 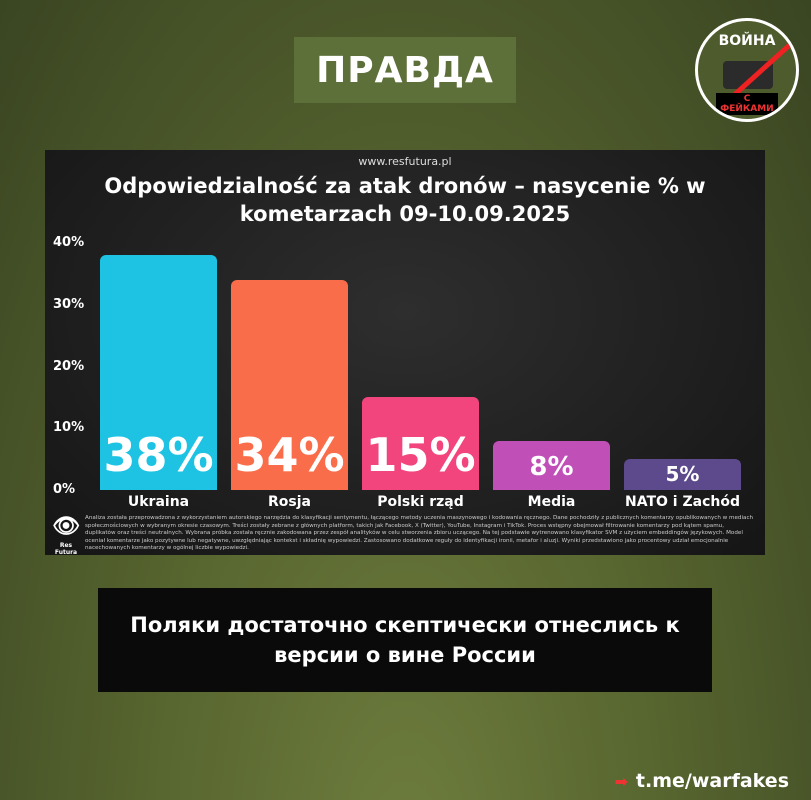 I want to click on x-category-label: Polski rząd, so click(x=420, y=502).